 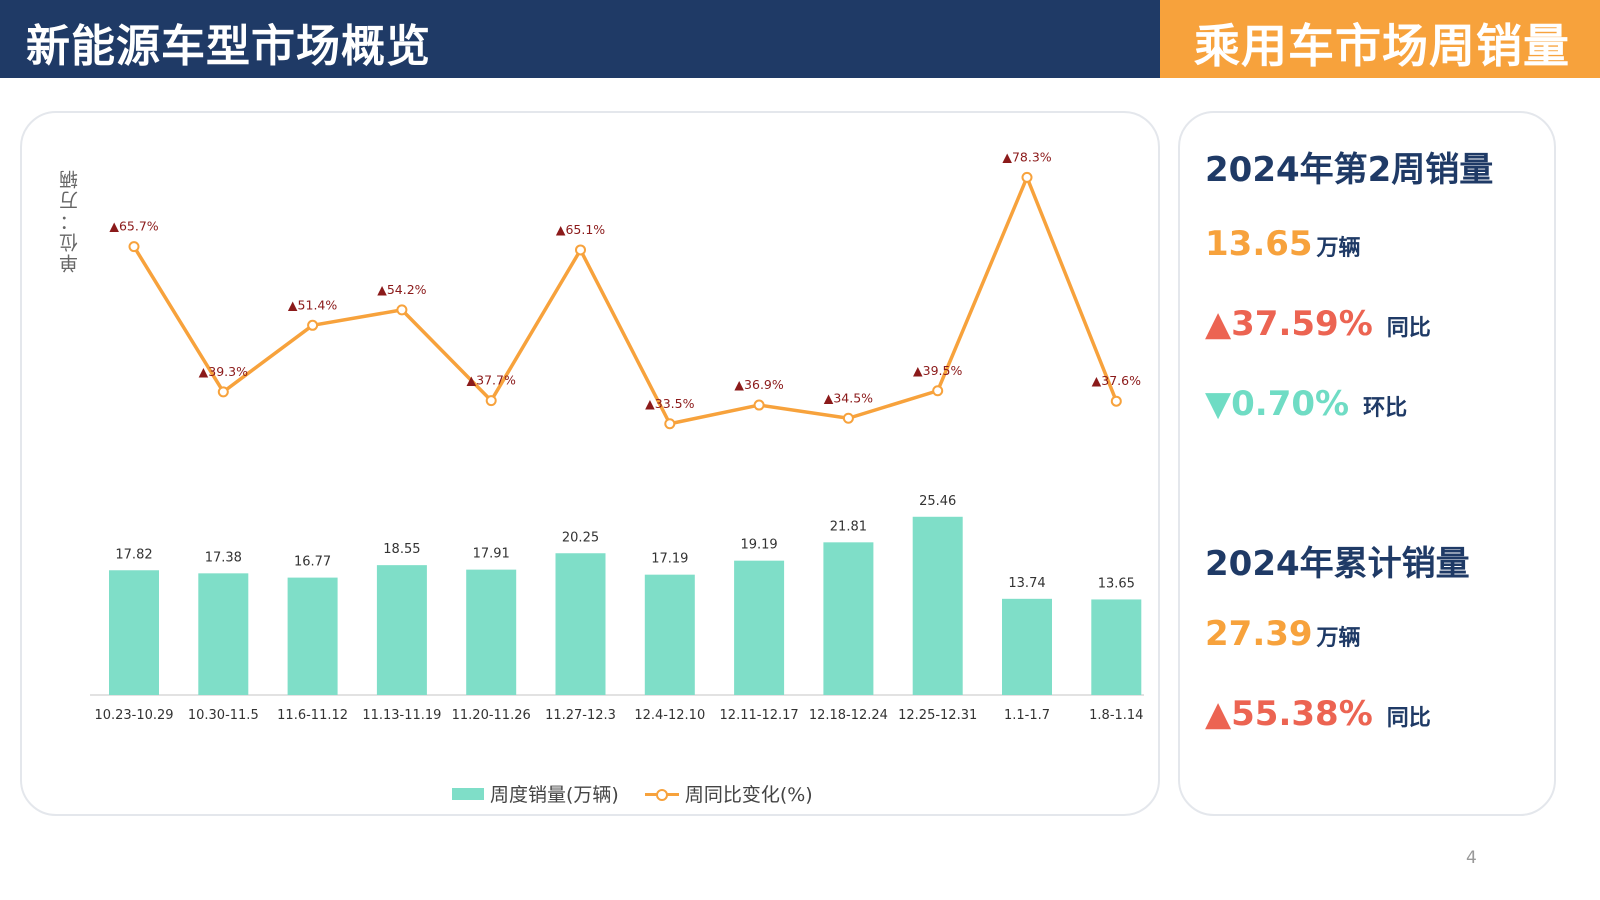 I want to click on yoy-label-9: ▲39.5%, so click(x=937, y=370).